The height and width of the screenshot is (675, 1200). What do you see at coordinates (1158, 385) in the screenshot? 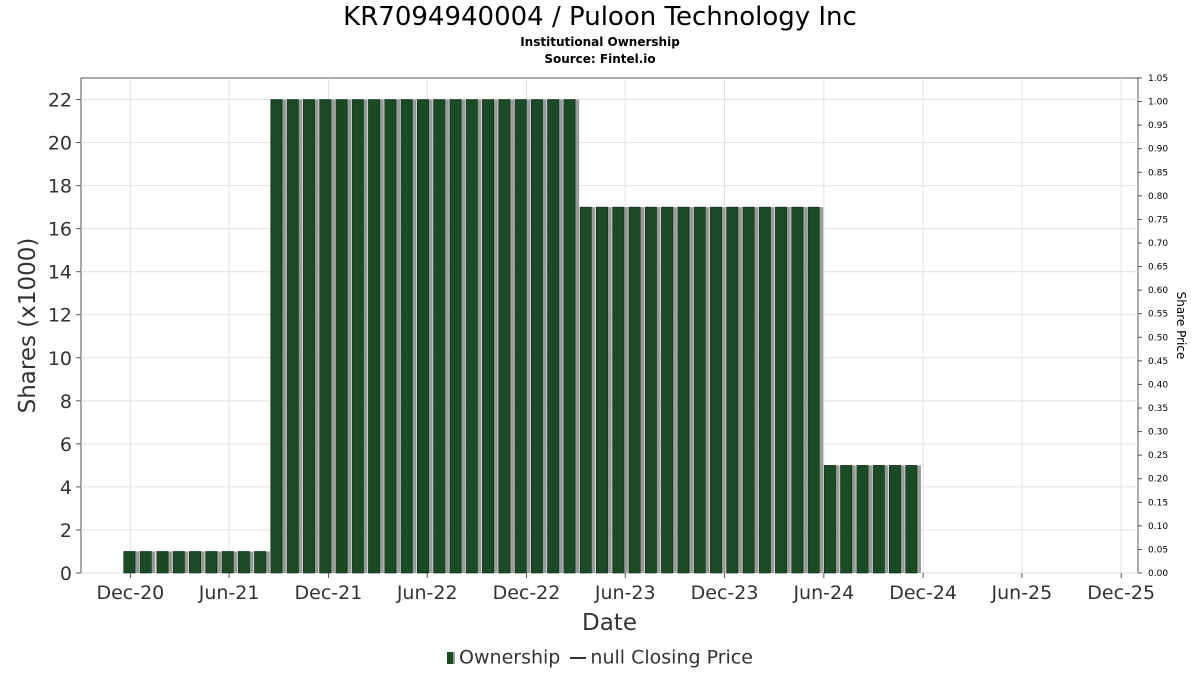
I see `y2-tick-label: 0.40` at bounding box center [1158, 385].